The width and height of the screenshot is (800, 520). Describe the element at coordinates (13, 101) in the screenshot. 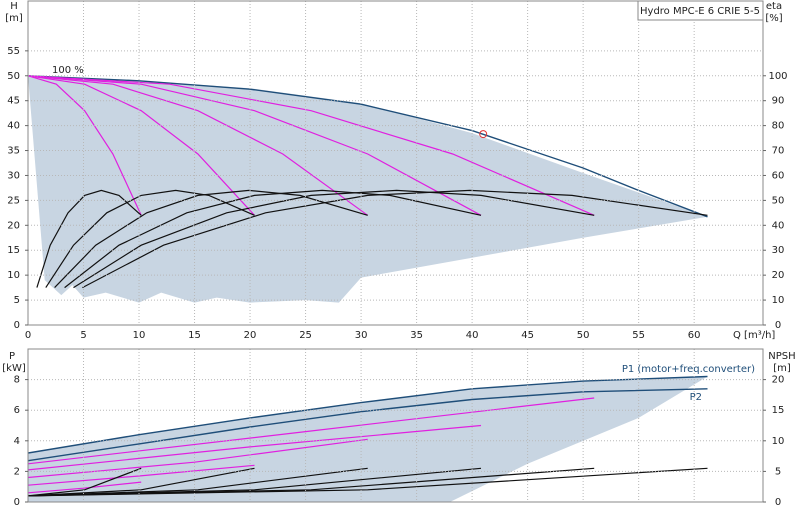

I see `y-tick-label: 45` at that location.